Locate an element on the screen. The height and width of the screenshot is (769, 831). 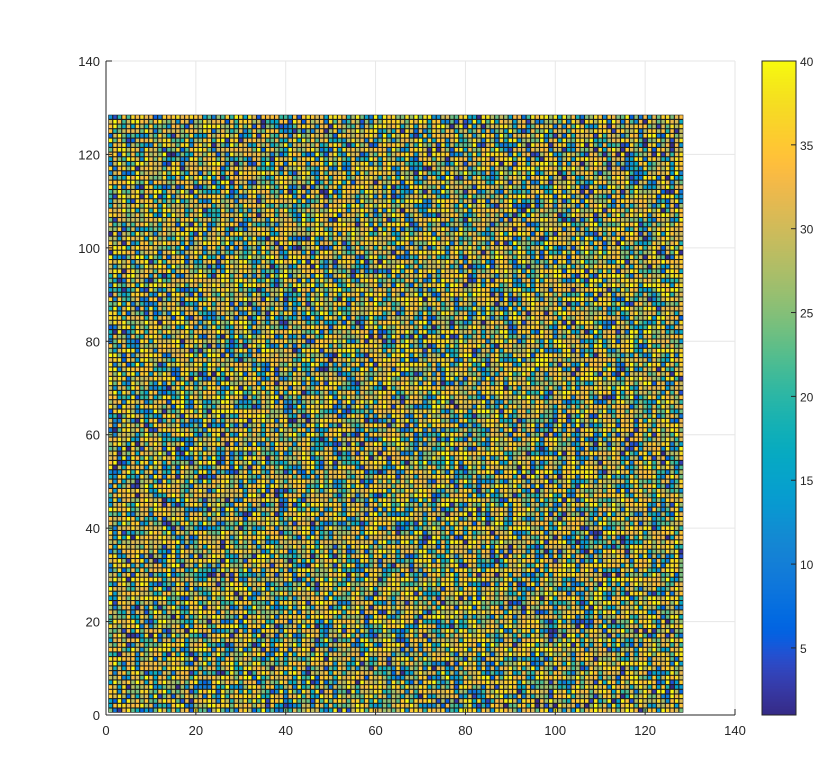
y-tick-label: 60 is located at coordinates (93, 435).